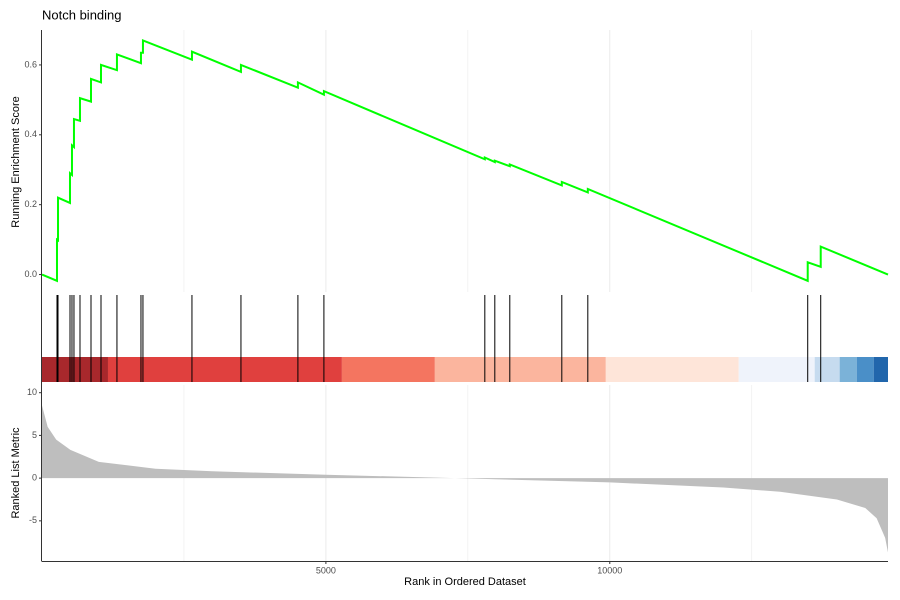 The image size is (900, 600). What do you see at coordinates (16, 473) in the screenshot?
I see `y-axis-label: Ranked List Metric` at bounding box center [16, 473].